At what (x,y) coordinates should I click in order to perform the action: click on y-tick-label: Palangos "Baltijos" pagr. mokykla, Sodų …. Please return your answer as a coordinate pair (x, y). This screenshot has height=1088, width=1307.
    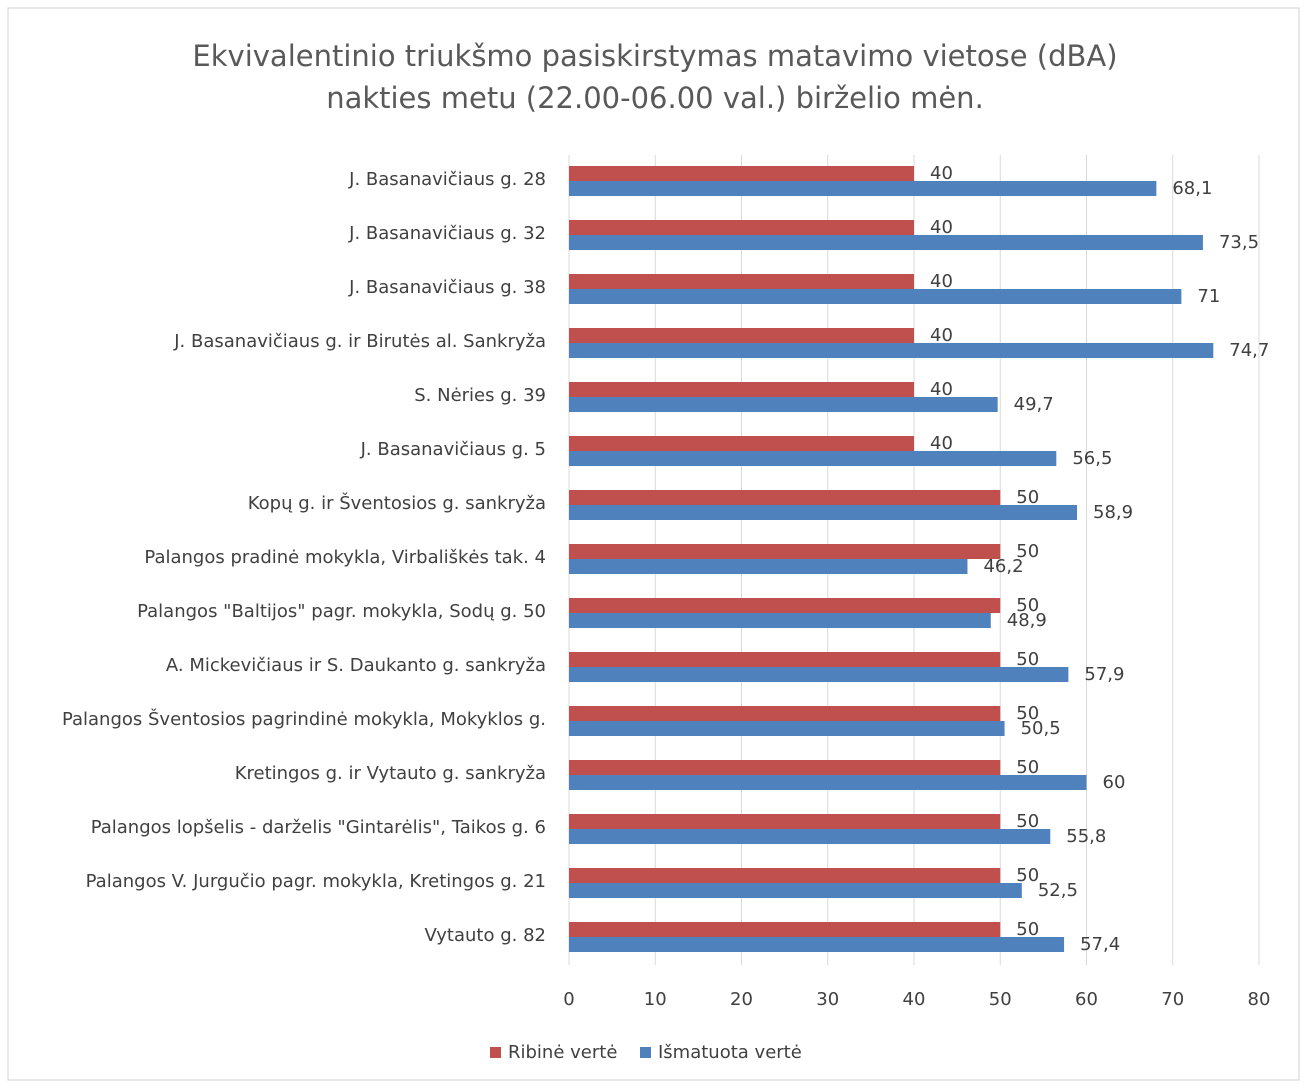
    Looking at the image, I should click on (341, 611).